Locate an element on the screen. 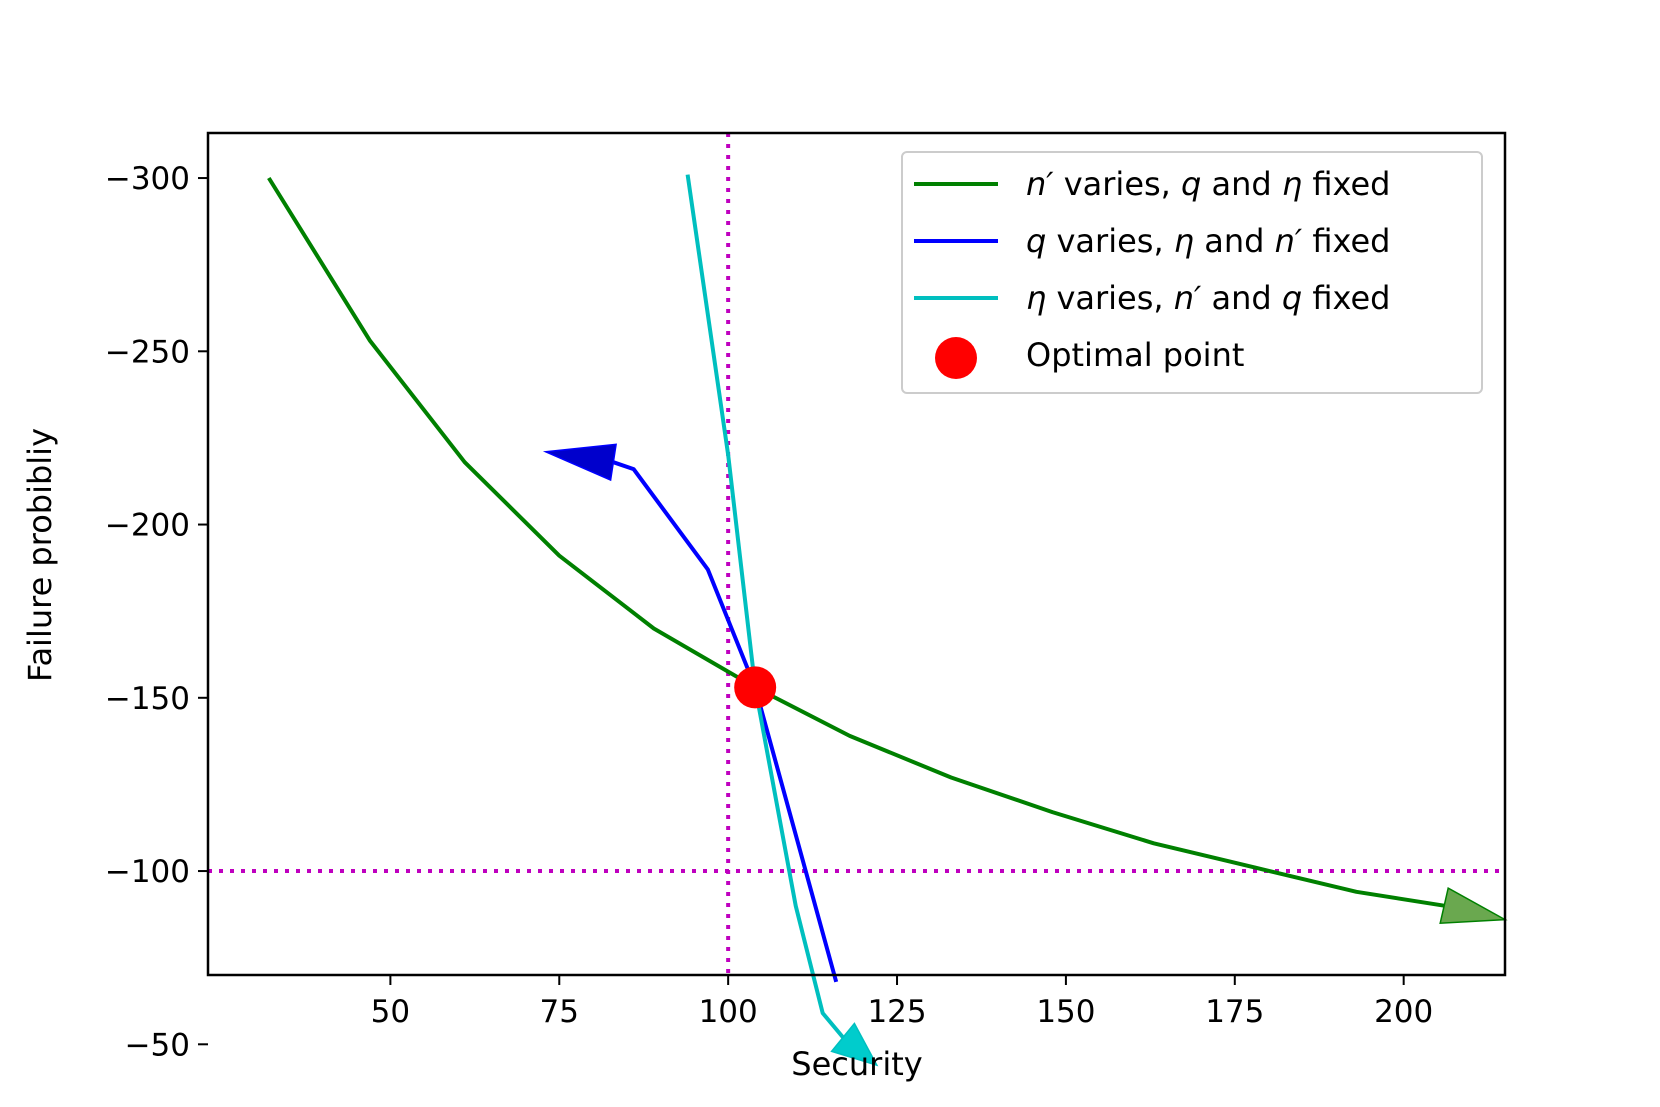 The height and width of the screenshot is (1107, 1660). legend-label-2: q varies, η and n′ fixed is located at coordinates (1208, 241).